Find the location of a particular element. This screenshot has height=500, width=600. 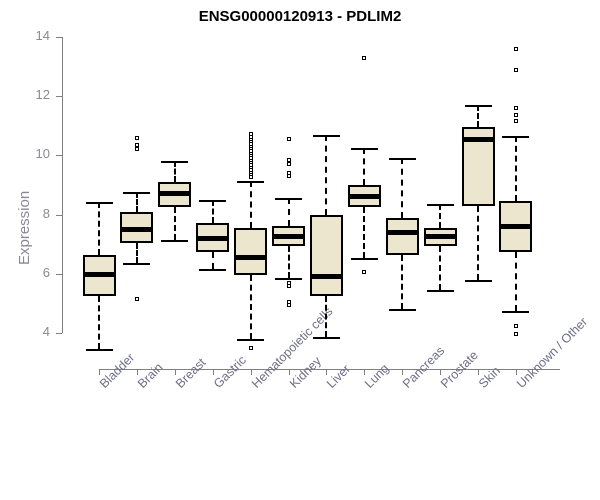

y-tick-label: 6 is located at coordinates (46, 272).